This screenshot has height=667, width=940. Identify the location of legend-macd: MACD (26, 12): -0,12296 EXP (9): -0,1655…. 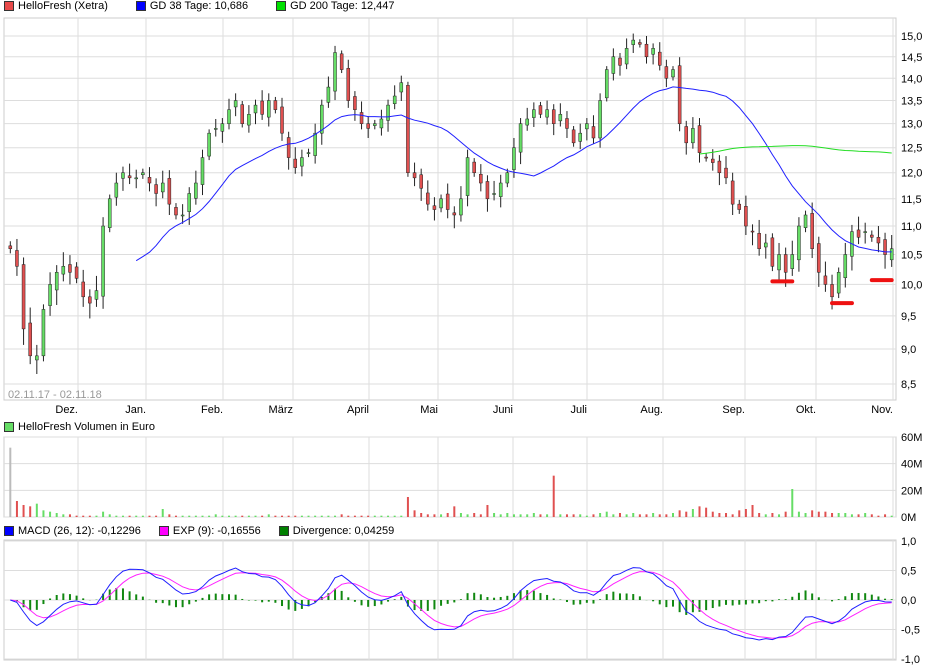
(199, 531).